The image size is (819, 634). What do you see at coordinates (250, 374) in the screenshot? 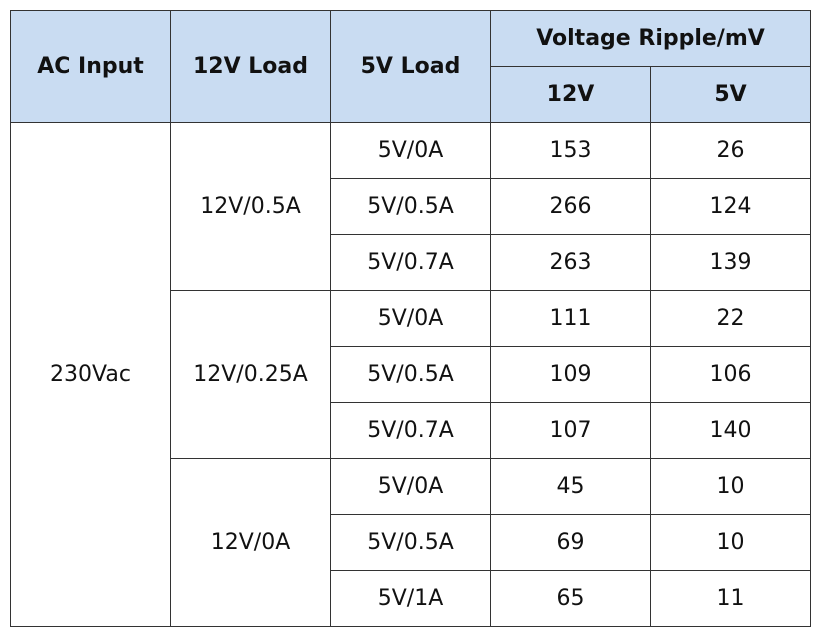
I see `cell: 12V/0.25A` at bounding box center [250, 374].